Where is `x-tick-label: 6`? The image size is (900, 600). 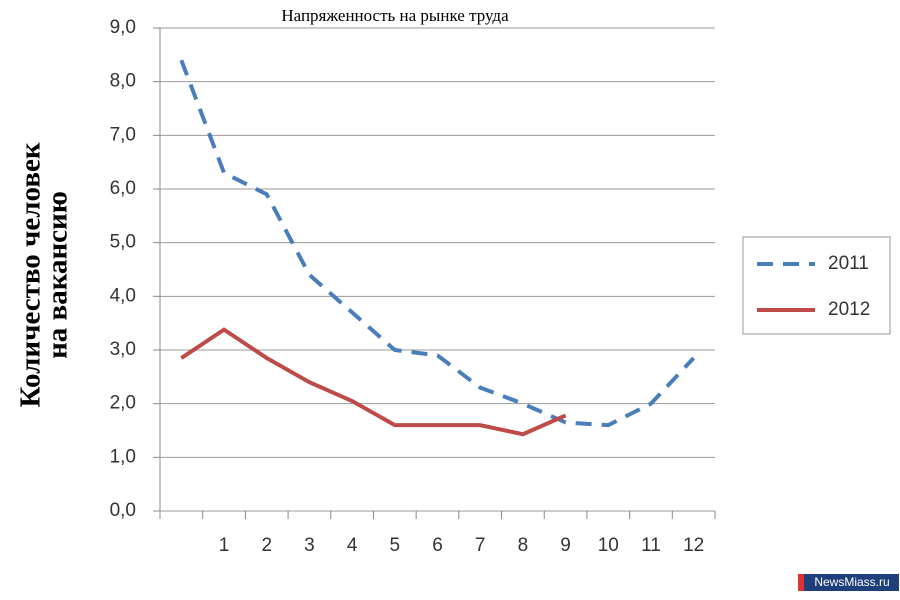
x-tick-label: 6 is located at coordinates (437, 545).